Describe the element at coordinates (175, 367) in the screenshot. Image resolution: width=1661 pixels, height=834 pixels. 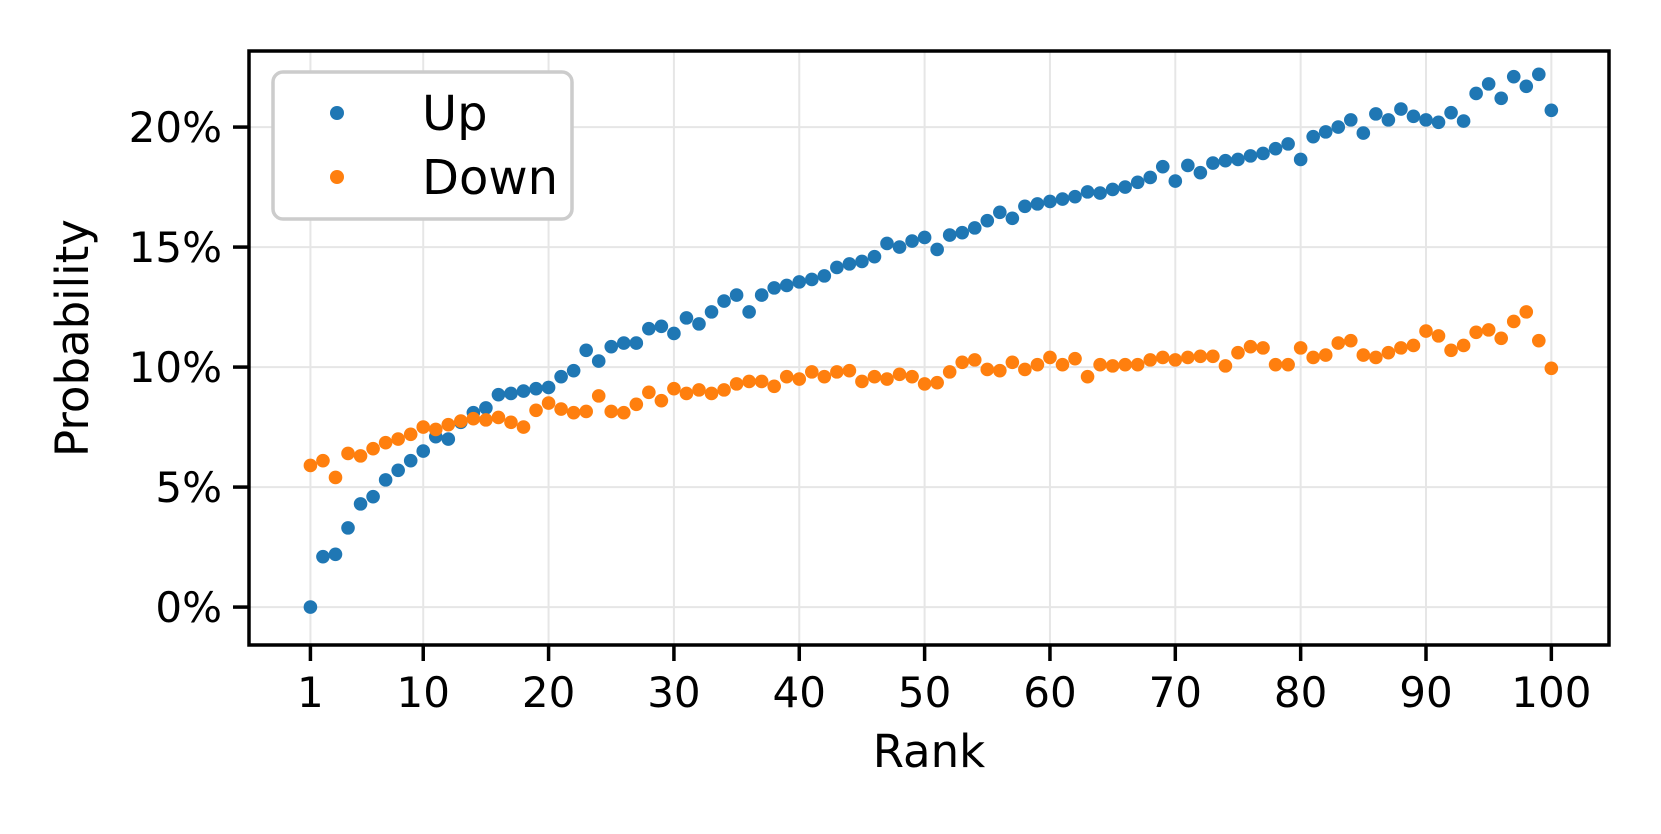
I see `y-tick-label: 10%` at that location.